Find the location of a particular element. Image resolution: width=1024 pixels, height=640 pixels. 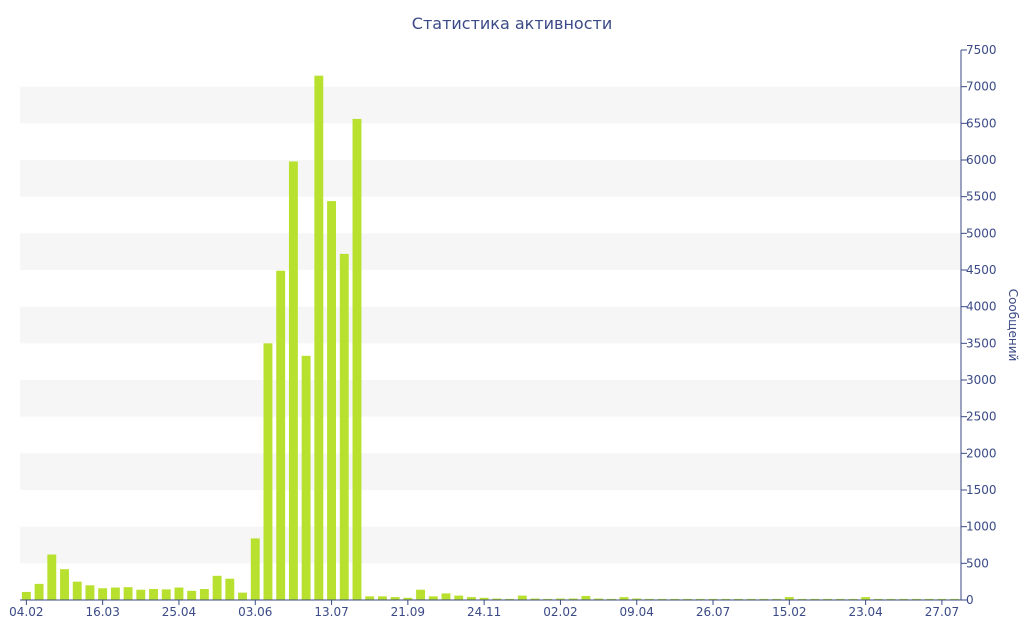

y-tick-label: 2000 is located at coordinates (981, 453).